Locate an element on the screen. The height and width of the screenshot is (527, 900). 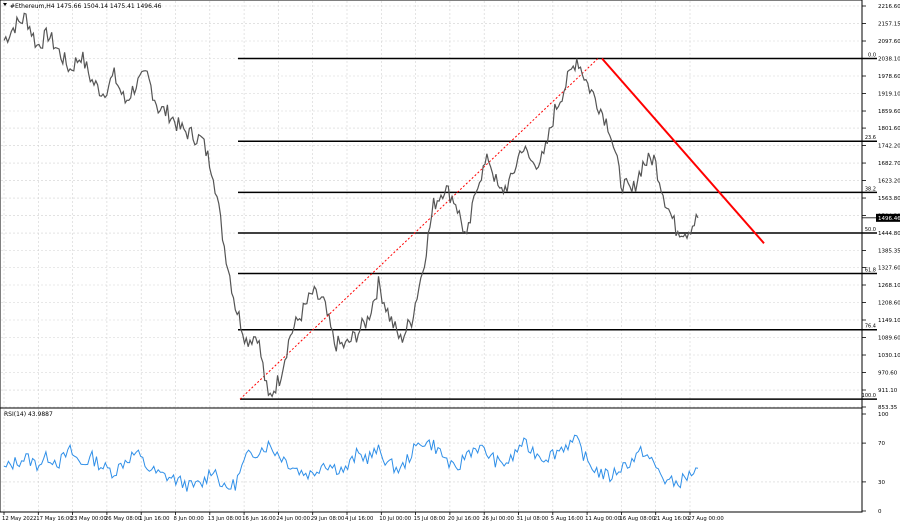
price-tick-label: 1978.60 is located at coordinates (889, 77).